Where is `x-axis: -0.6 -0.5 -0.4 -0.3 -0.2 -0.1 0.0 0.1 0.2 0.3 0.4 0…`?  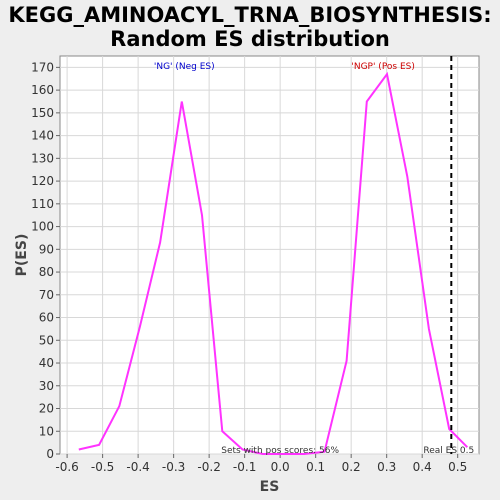 x-axis: -0.6 -0.5 -0.4 -0.3 -0.2 -0.1 0.0 0.1 0.2 0.3 0.4 0… is located at coordinates (261, 464).